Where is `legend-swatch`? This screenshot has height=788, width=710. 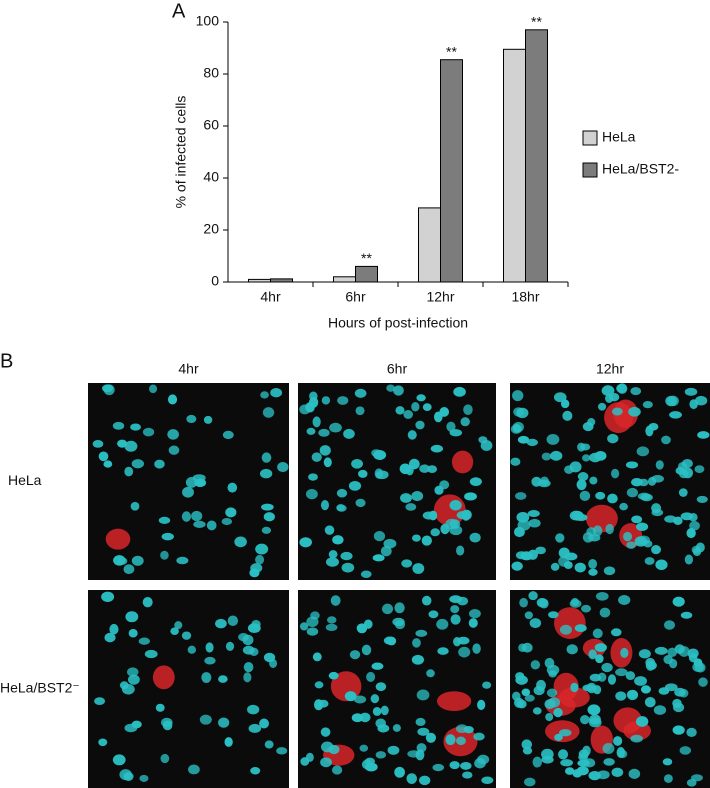 legend-swatch is located at coordinates (590, 170).